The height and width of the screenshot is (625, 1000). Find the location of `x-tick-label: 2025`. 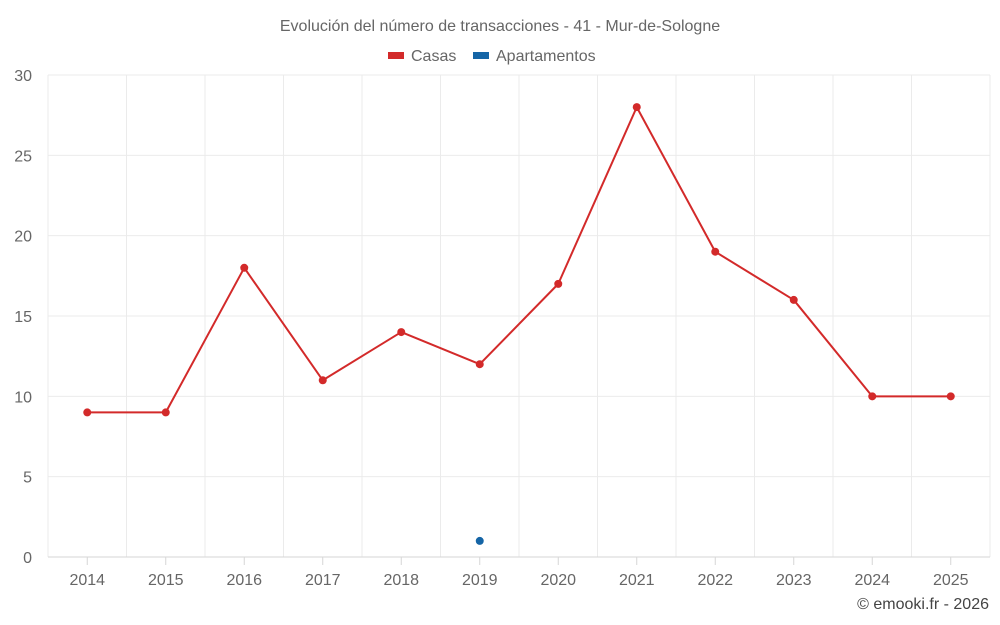

x-tick-label: 2025 is located at coordinates (951, 580).